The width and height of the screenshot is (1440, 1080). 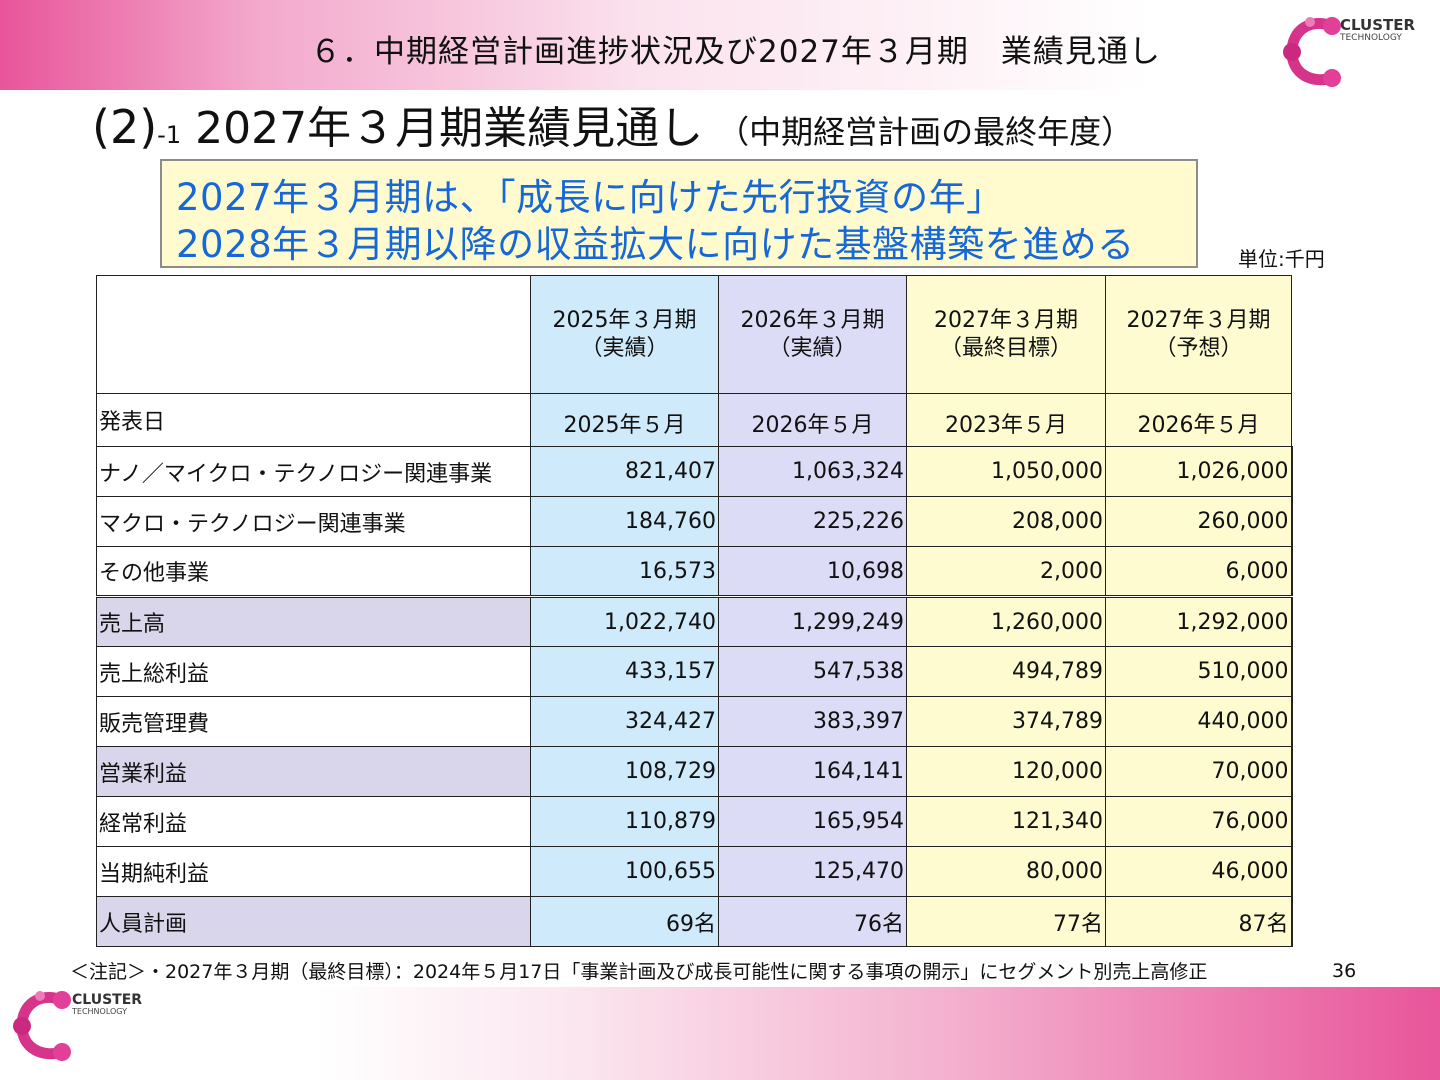 I want to click on page-number: 36, so click(x=1344, y=971).